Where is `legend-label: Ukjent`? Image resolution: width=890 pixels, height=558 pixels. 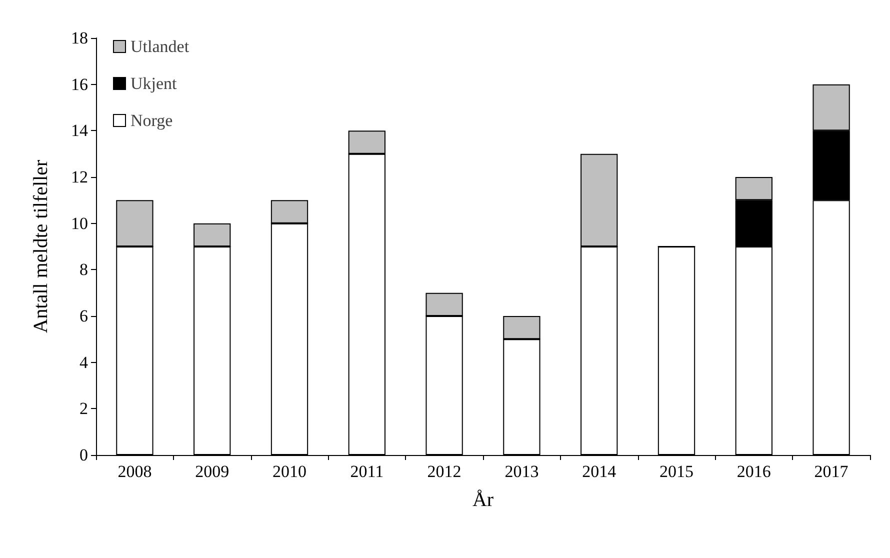
legend-label: Ukjent is located at coordinates (154, 83).